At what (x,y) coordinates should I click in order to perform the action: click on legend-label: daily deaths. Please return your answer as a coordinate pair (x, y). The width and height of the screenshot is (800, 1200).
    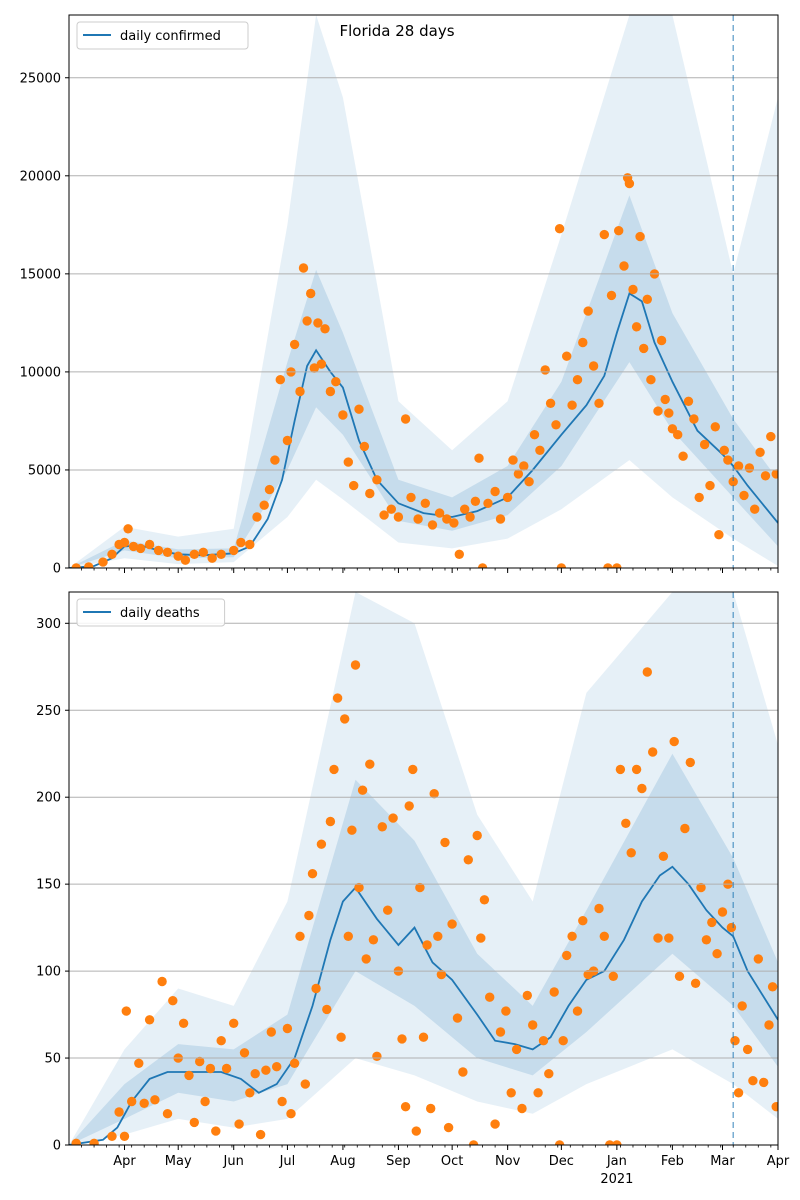
    Looking at the image, I should click on (160, 613).